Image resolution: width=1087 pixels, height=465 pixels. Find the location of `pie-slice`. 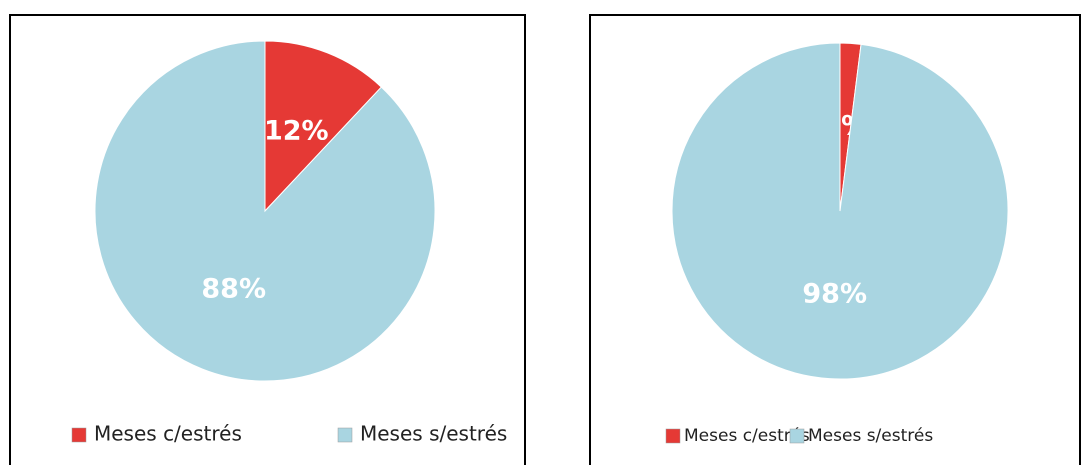

pie-slice is located at coordinates (323, 126).